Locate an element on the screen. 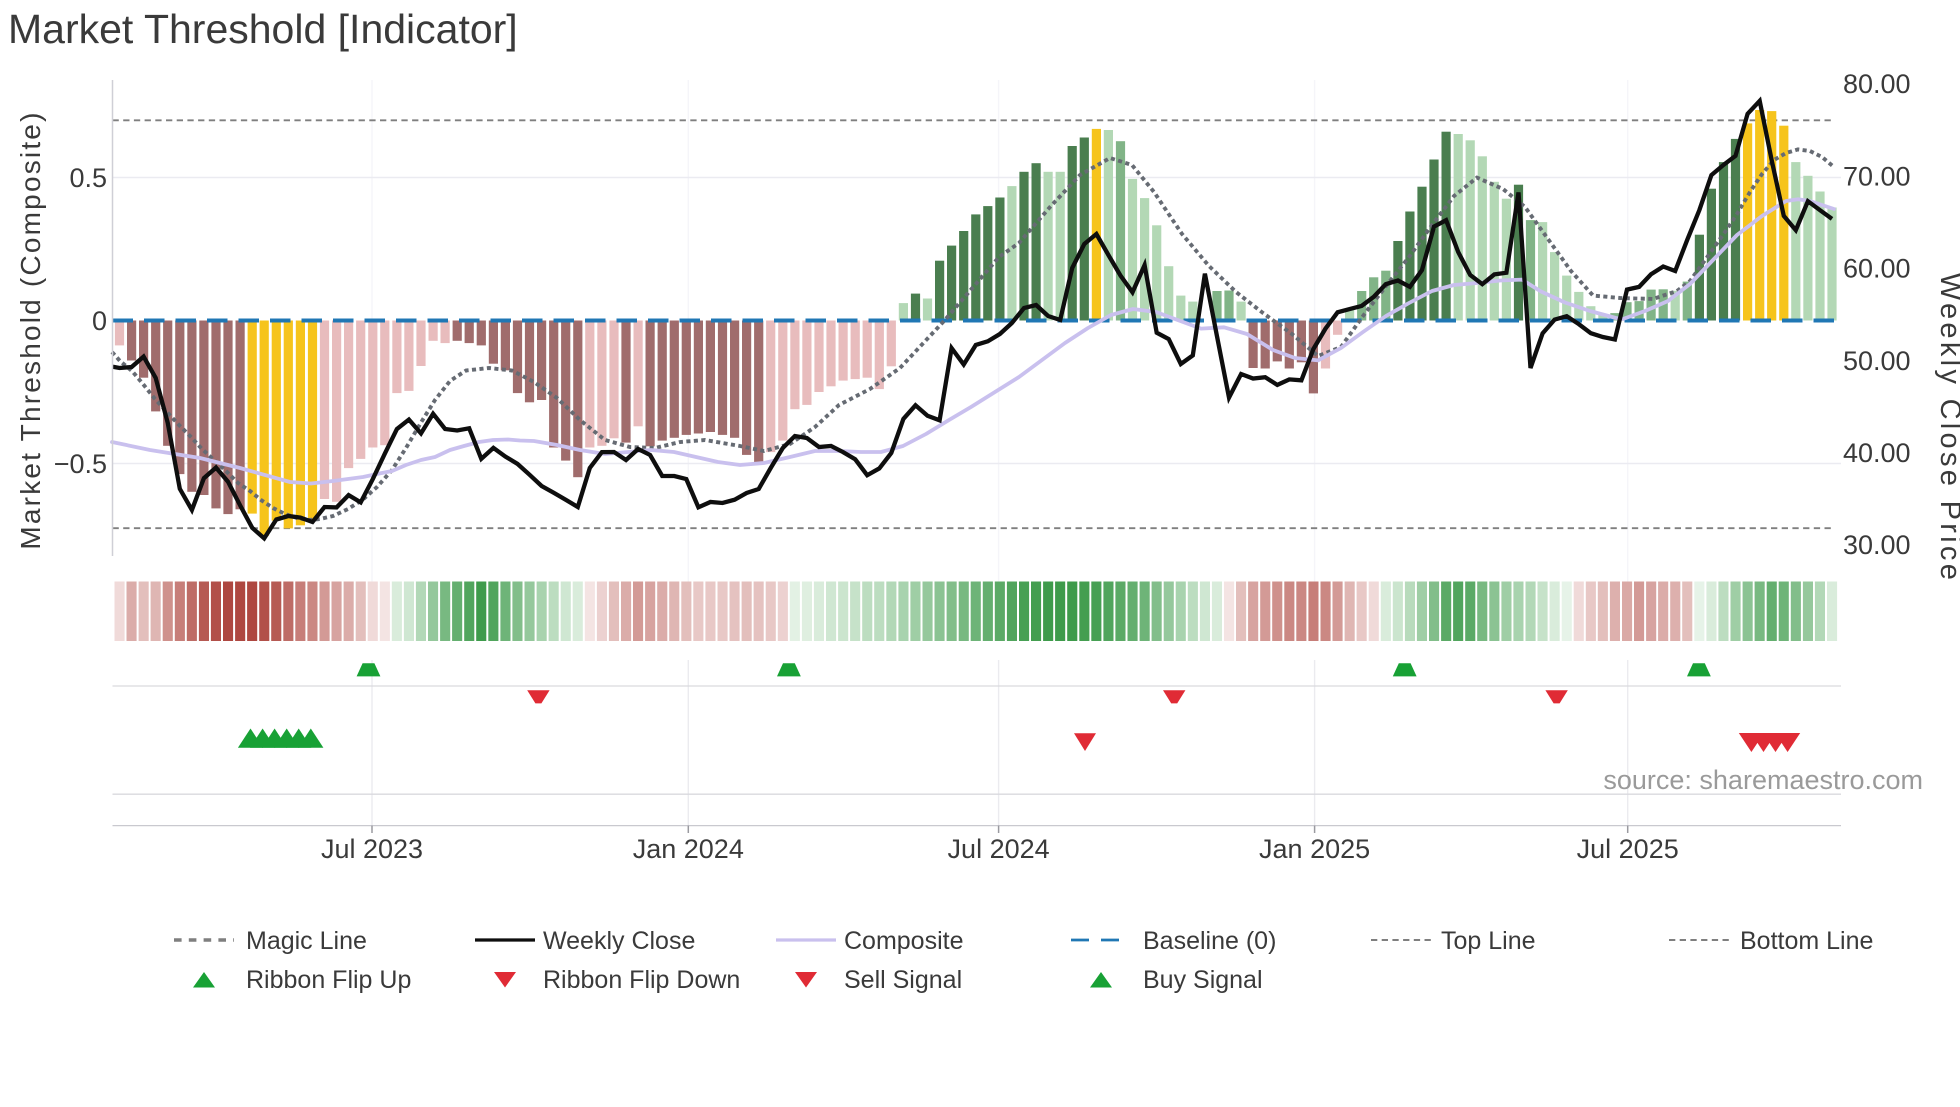 The image size is (1960, 1107). svg-text: Market Threshold [Indicator] is located at coordinates (263, 29).